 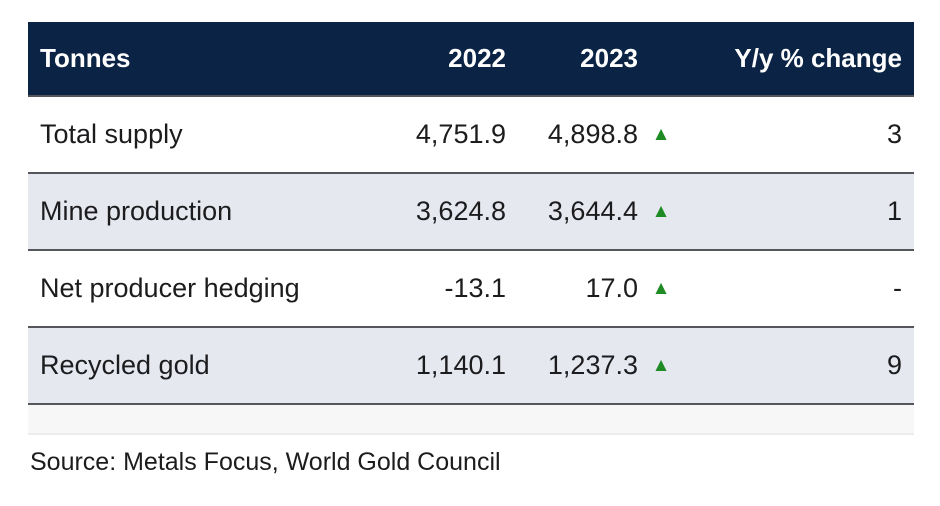 I want to click on yoy-change: -, so click(x=897, y=288).